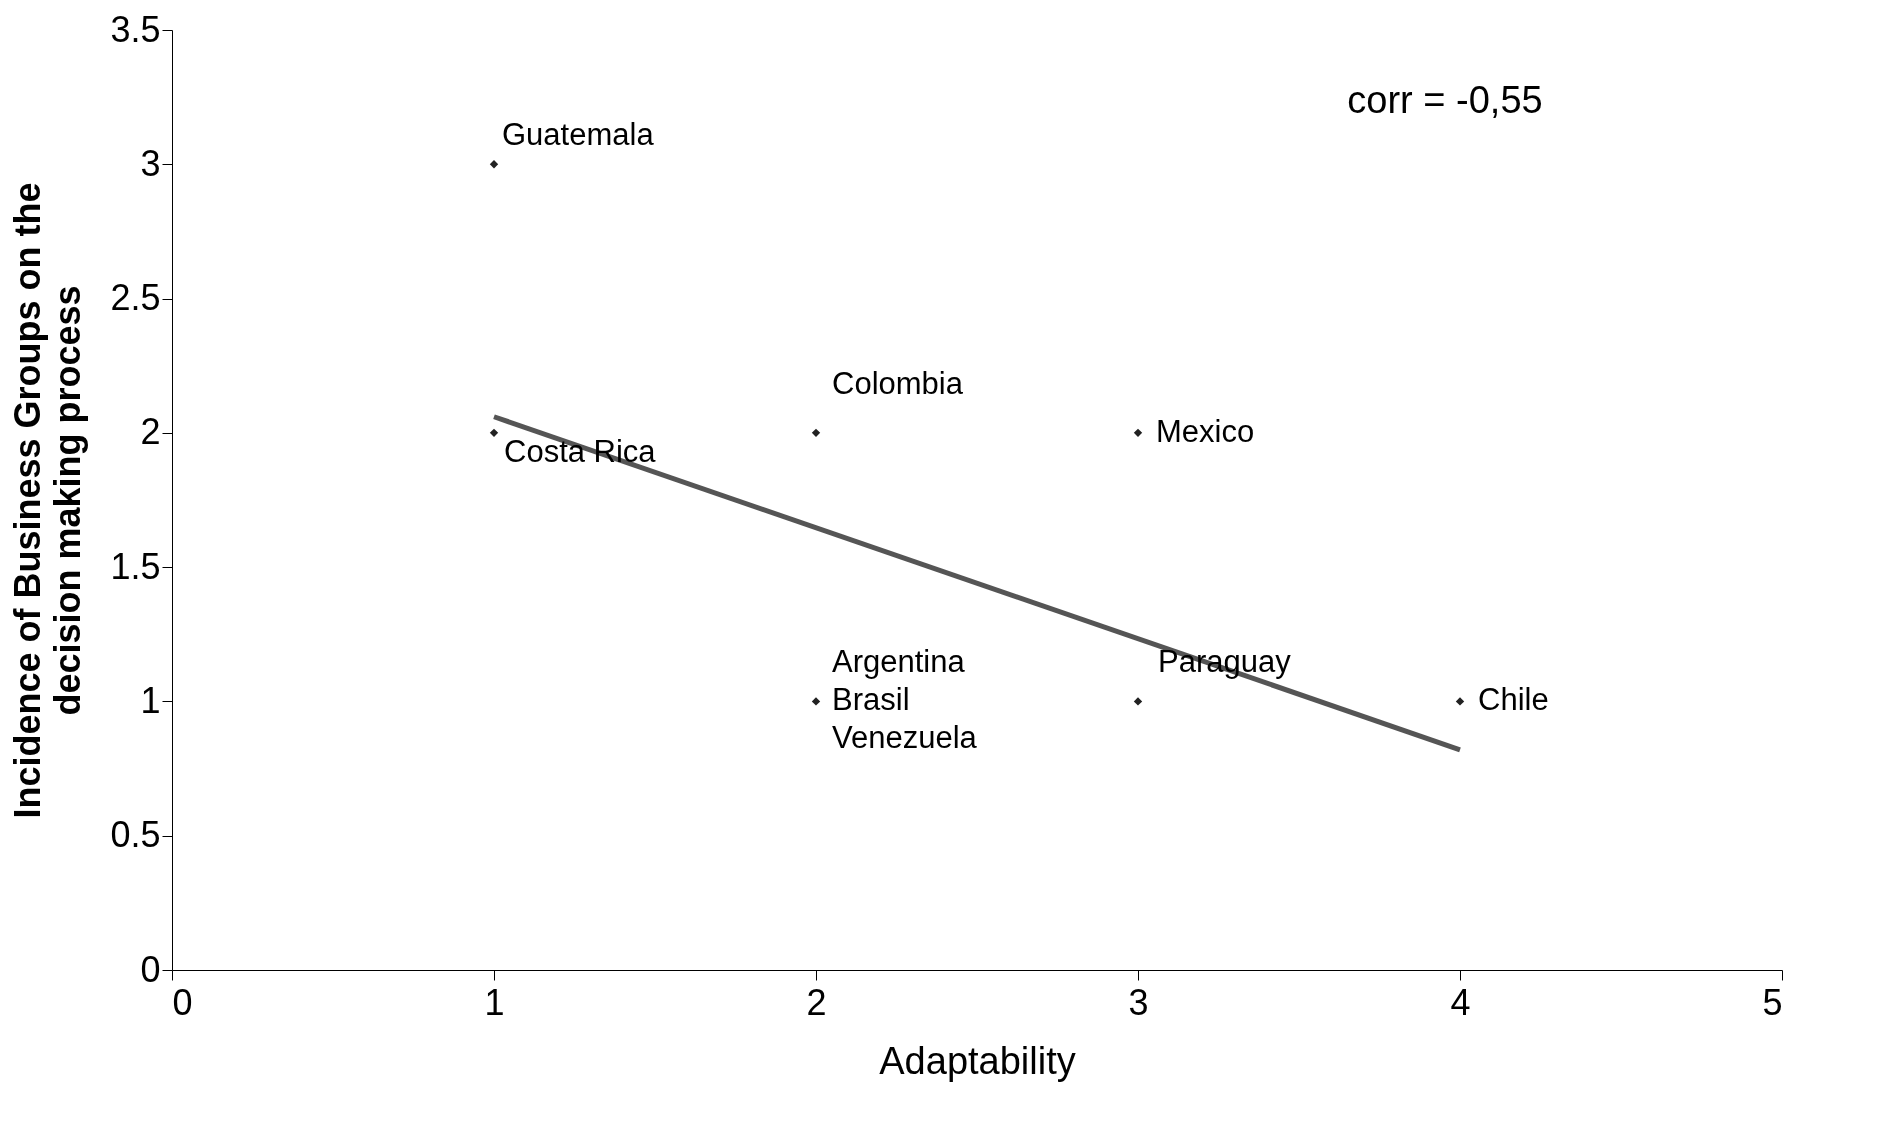  Describe the element at coordinates (1445, 100) in the screenshot. I see `annotation: corr = -0,55` at that location.